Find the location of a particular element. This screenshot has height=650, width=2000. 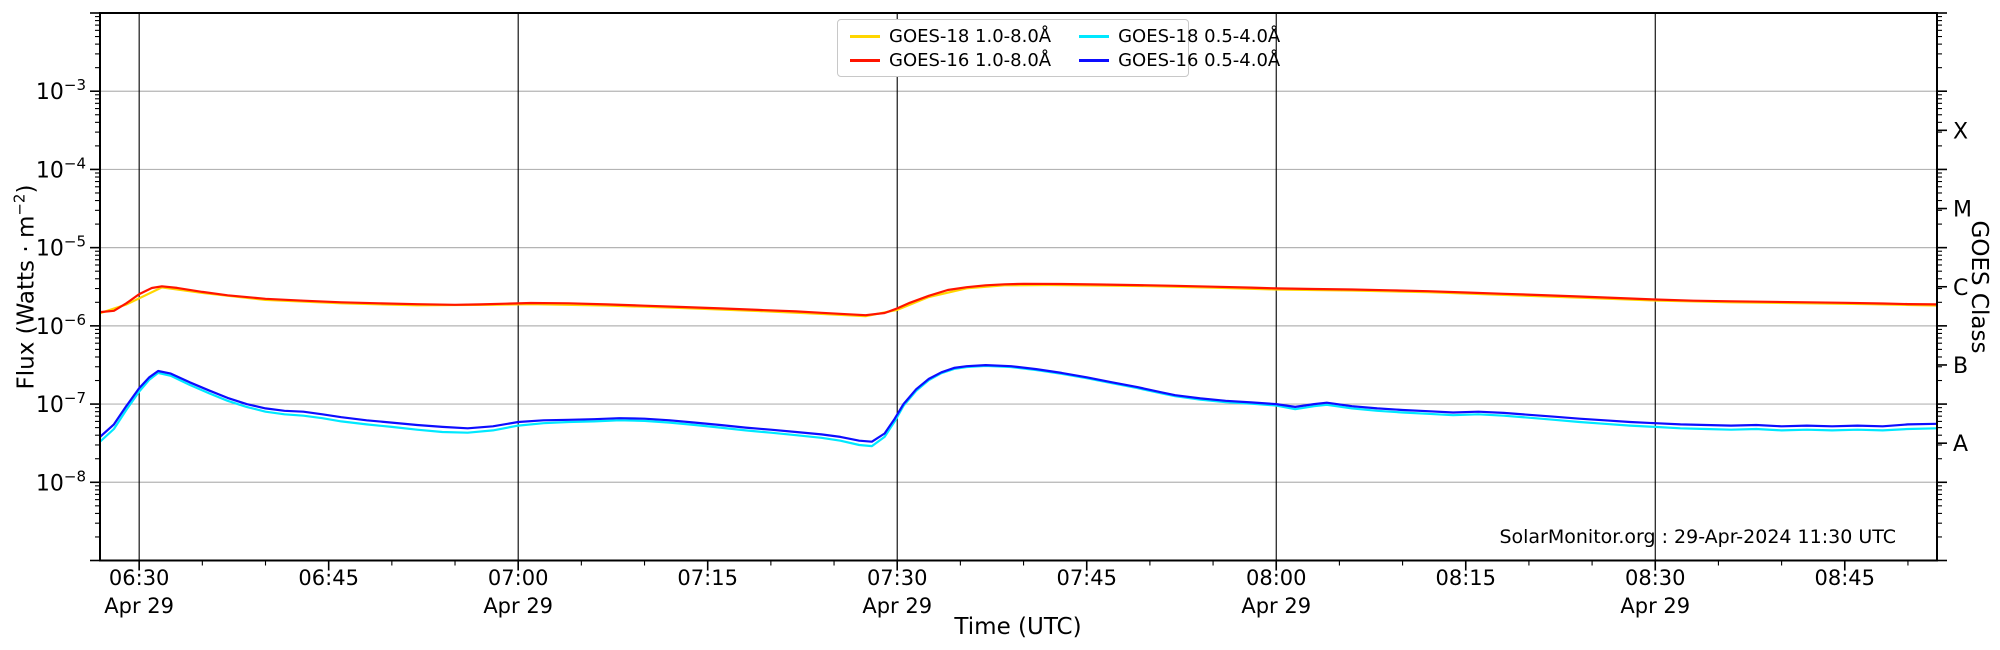

y-tick-label: 10⁻⁵ is located at coordinates (61, 247).